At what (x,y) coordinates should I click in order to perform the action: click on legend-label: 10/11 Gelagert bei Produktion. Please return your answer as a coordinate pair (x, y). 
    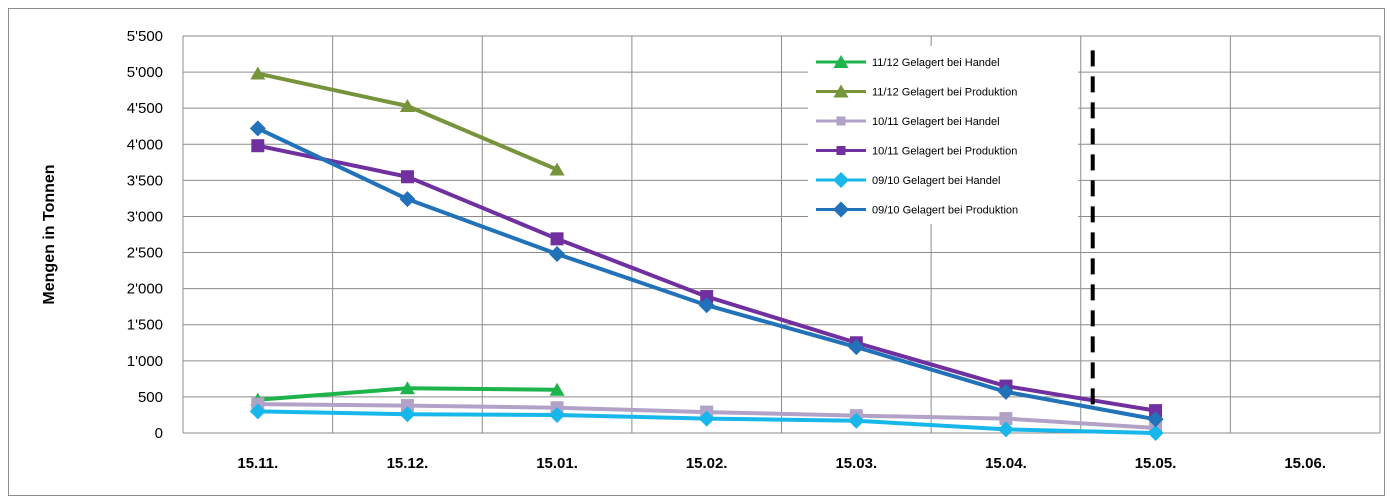
    Looking at the image, I should click on (944, 152).